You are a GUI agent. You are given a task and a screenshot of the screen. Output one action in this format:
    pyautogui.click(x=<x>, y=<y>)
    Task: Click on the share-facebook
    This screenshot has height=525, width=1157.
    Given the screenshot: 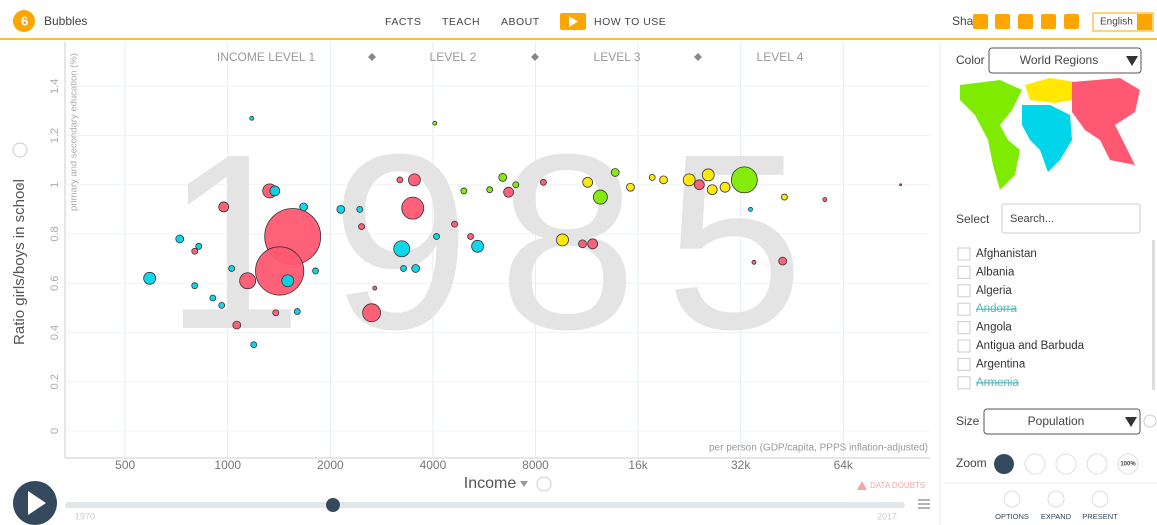 What is the action you would take?
    pyautogui.click(x=1025, y=21)
    